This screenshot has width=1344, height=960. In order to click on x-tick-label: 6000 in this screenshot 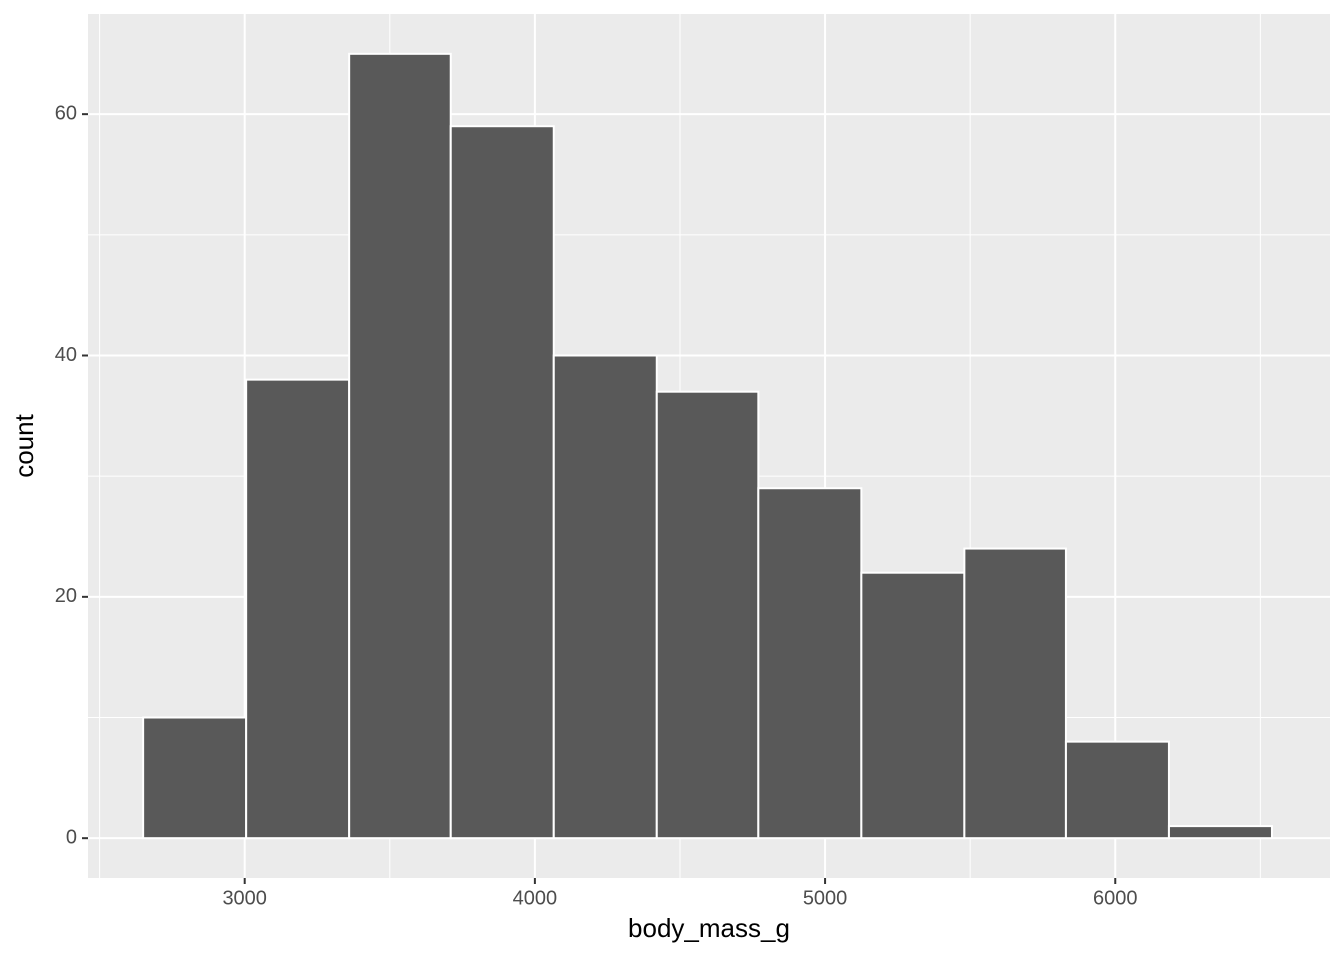, I will do `click(1115, 898)`.